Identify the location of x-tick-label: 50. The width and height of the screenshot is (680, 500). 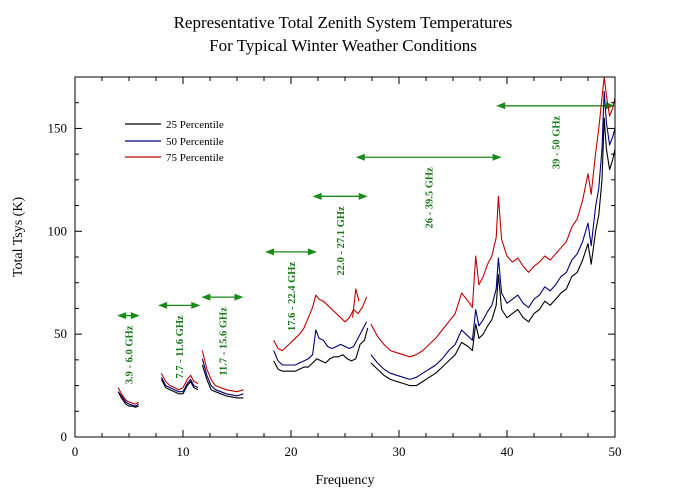
(615, 451).